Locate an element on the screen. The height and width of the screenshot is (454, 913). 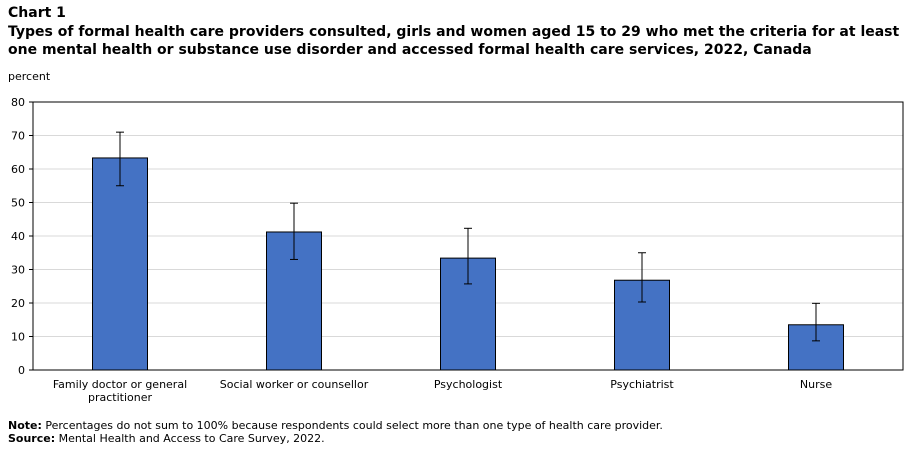
chart-number: Chart 1 is located at coordinates (37, 13).